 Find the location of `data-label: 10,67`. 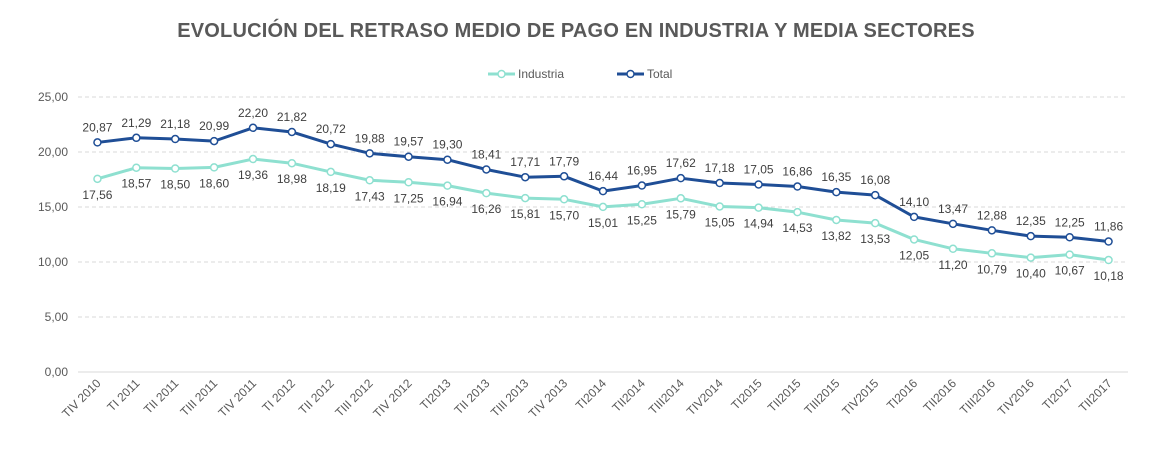

data-label: 10,67 is located at coordinates (1070, 271).